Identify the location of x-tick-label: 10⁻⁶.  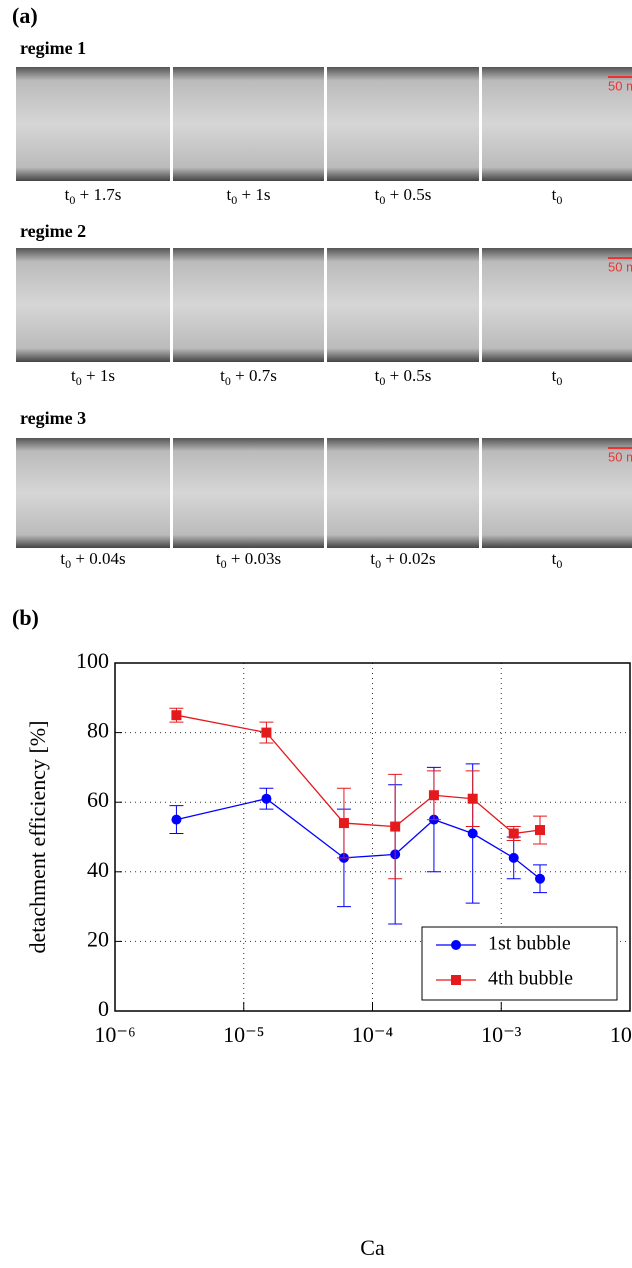
(114, 1034).